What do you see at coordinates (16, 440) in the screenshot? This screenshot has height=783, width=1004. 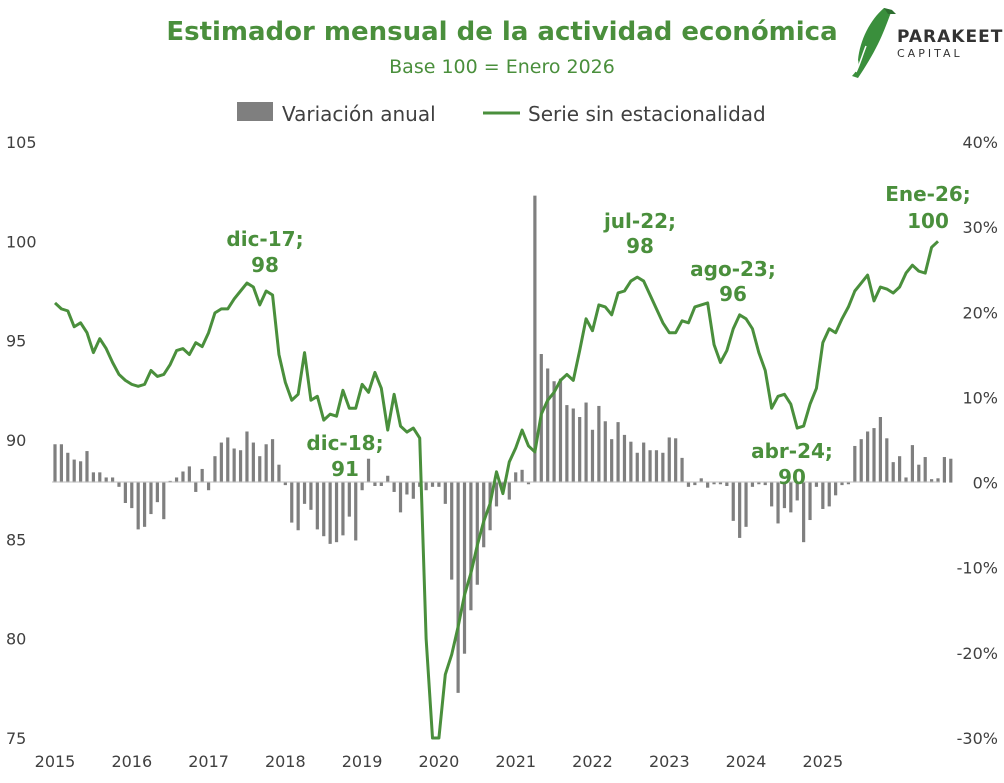 I see `left-tick-label: 90` at bounding box center [16, 440].